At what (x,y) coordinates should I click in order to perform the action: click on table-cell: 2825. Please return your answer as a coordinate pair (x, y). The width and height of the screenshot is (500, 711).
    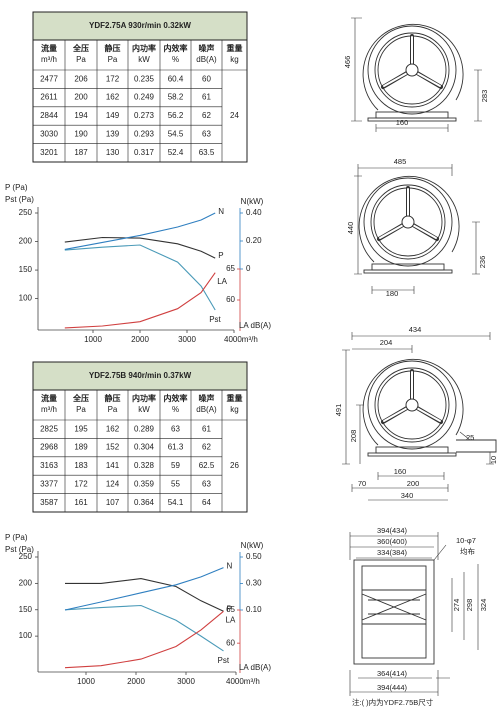
    Looking at the image, I should click on (49, 428).